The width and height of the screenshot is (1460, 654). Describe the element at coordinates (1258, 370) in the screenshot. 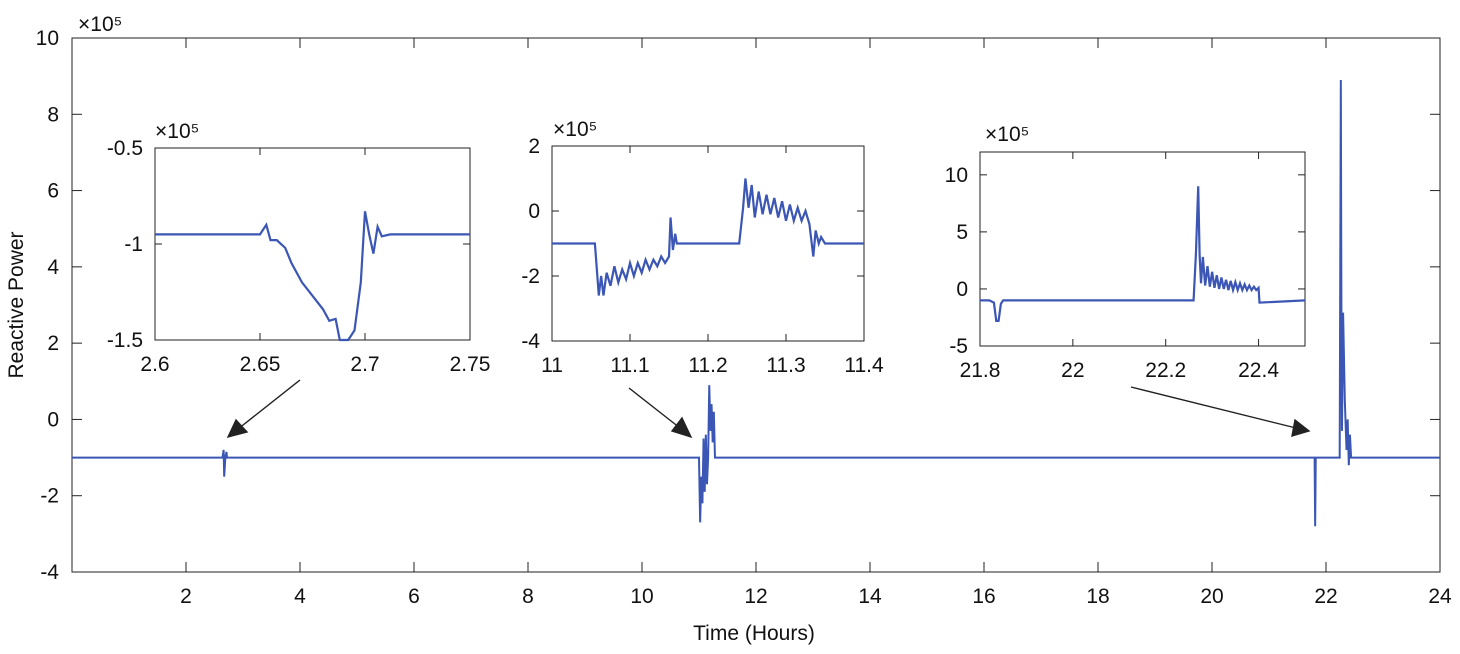

I see `inset-3-x-tick-label: 22.4` at that location.